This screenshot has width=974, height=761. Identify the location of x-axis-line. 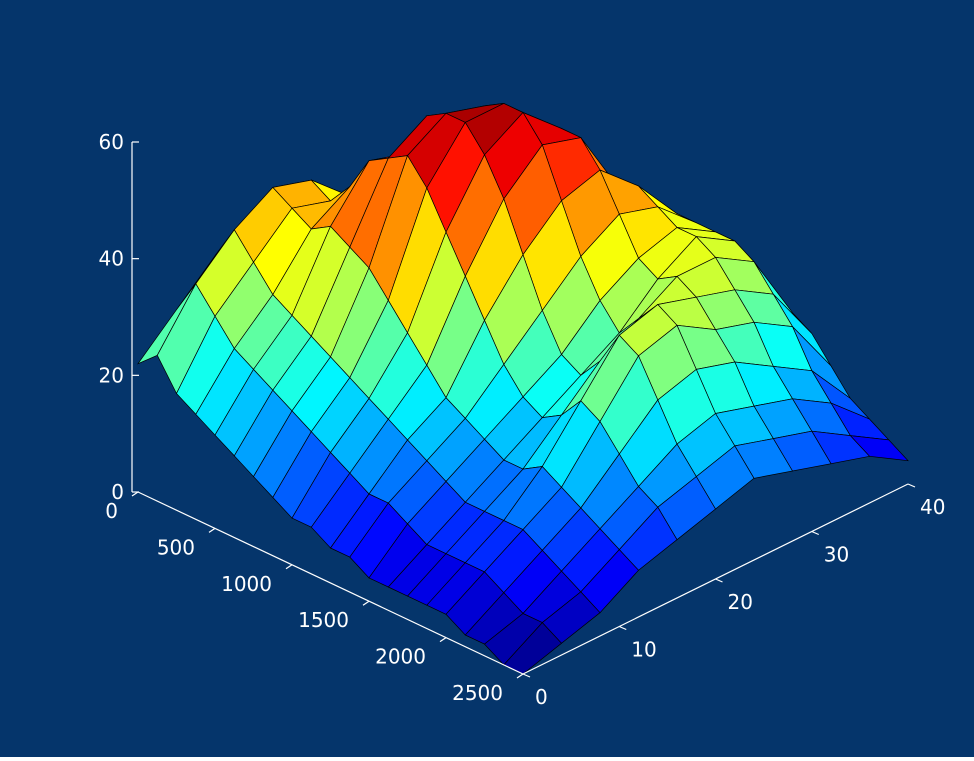
(330, 583).